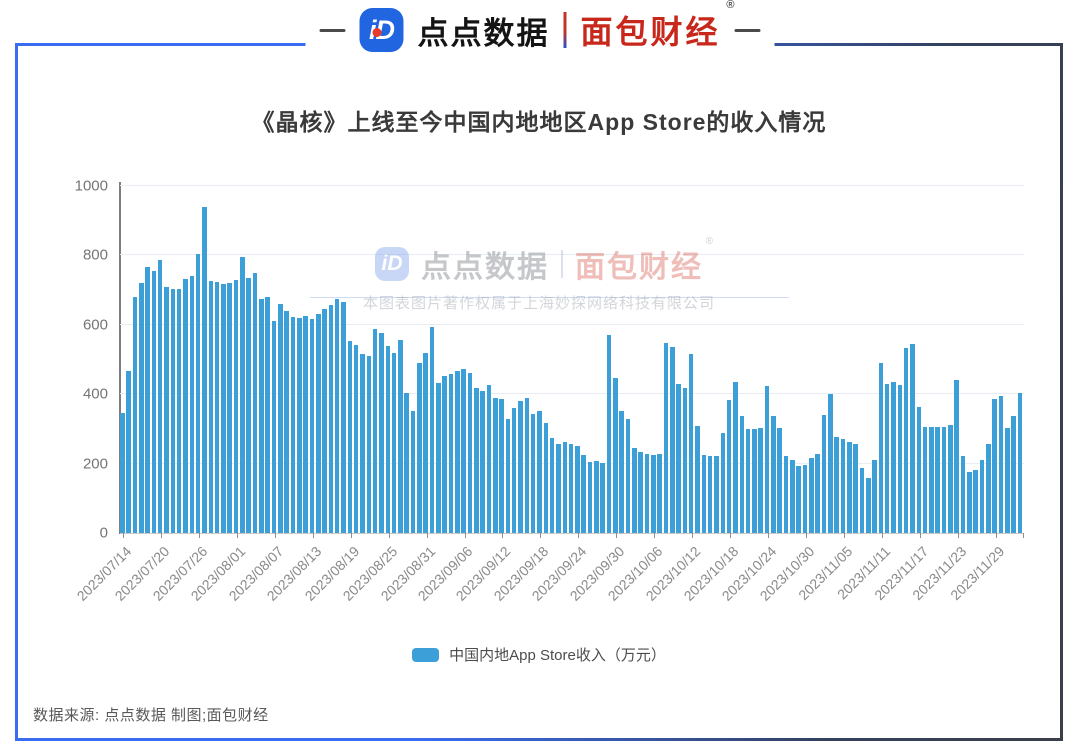 This screenshot has height=756, width=1080. I want to click on y-axis-line, so click(120, 358).